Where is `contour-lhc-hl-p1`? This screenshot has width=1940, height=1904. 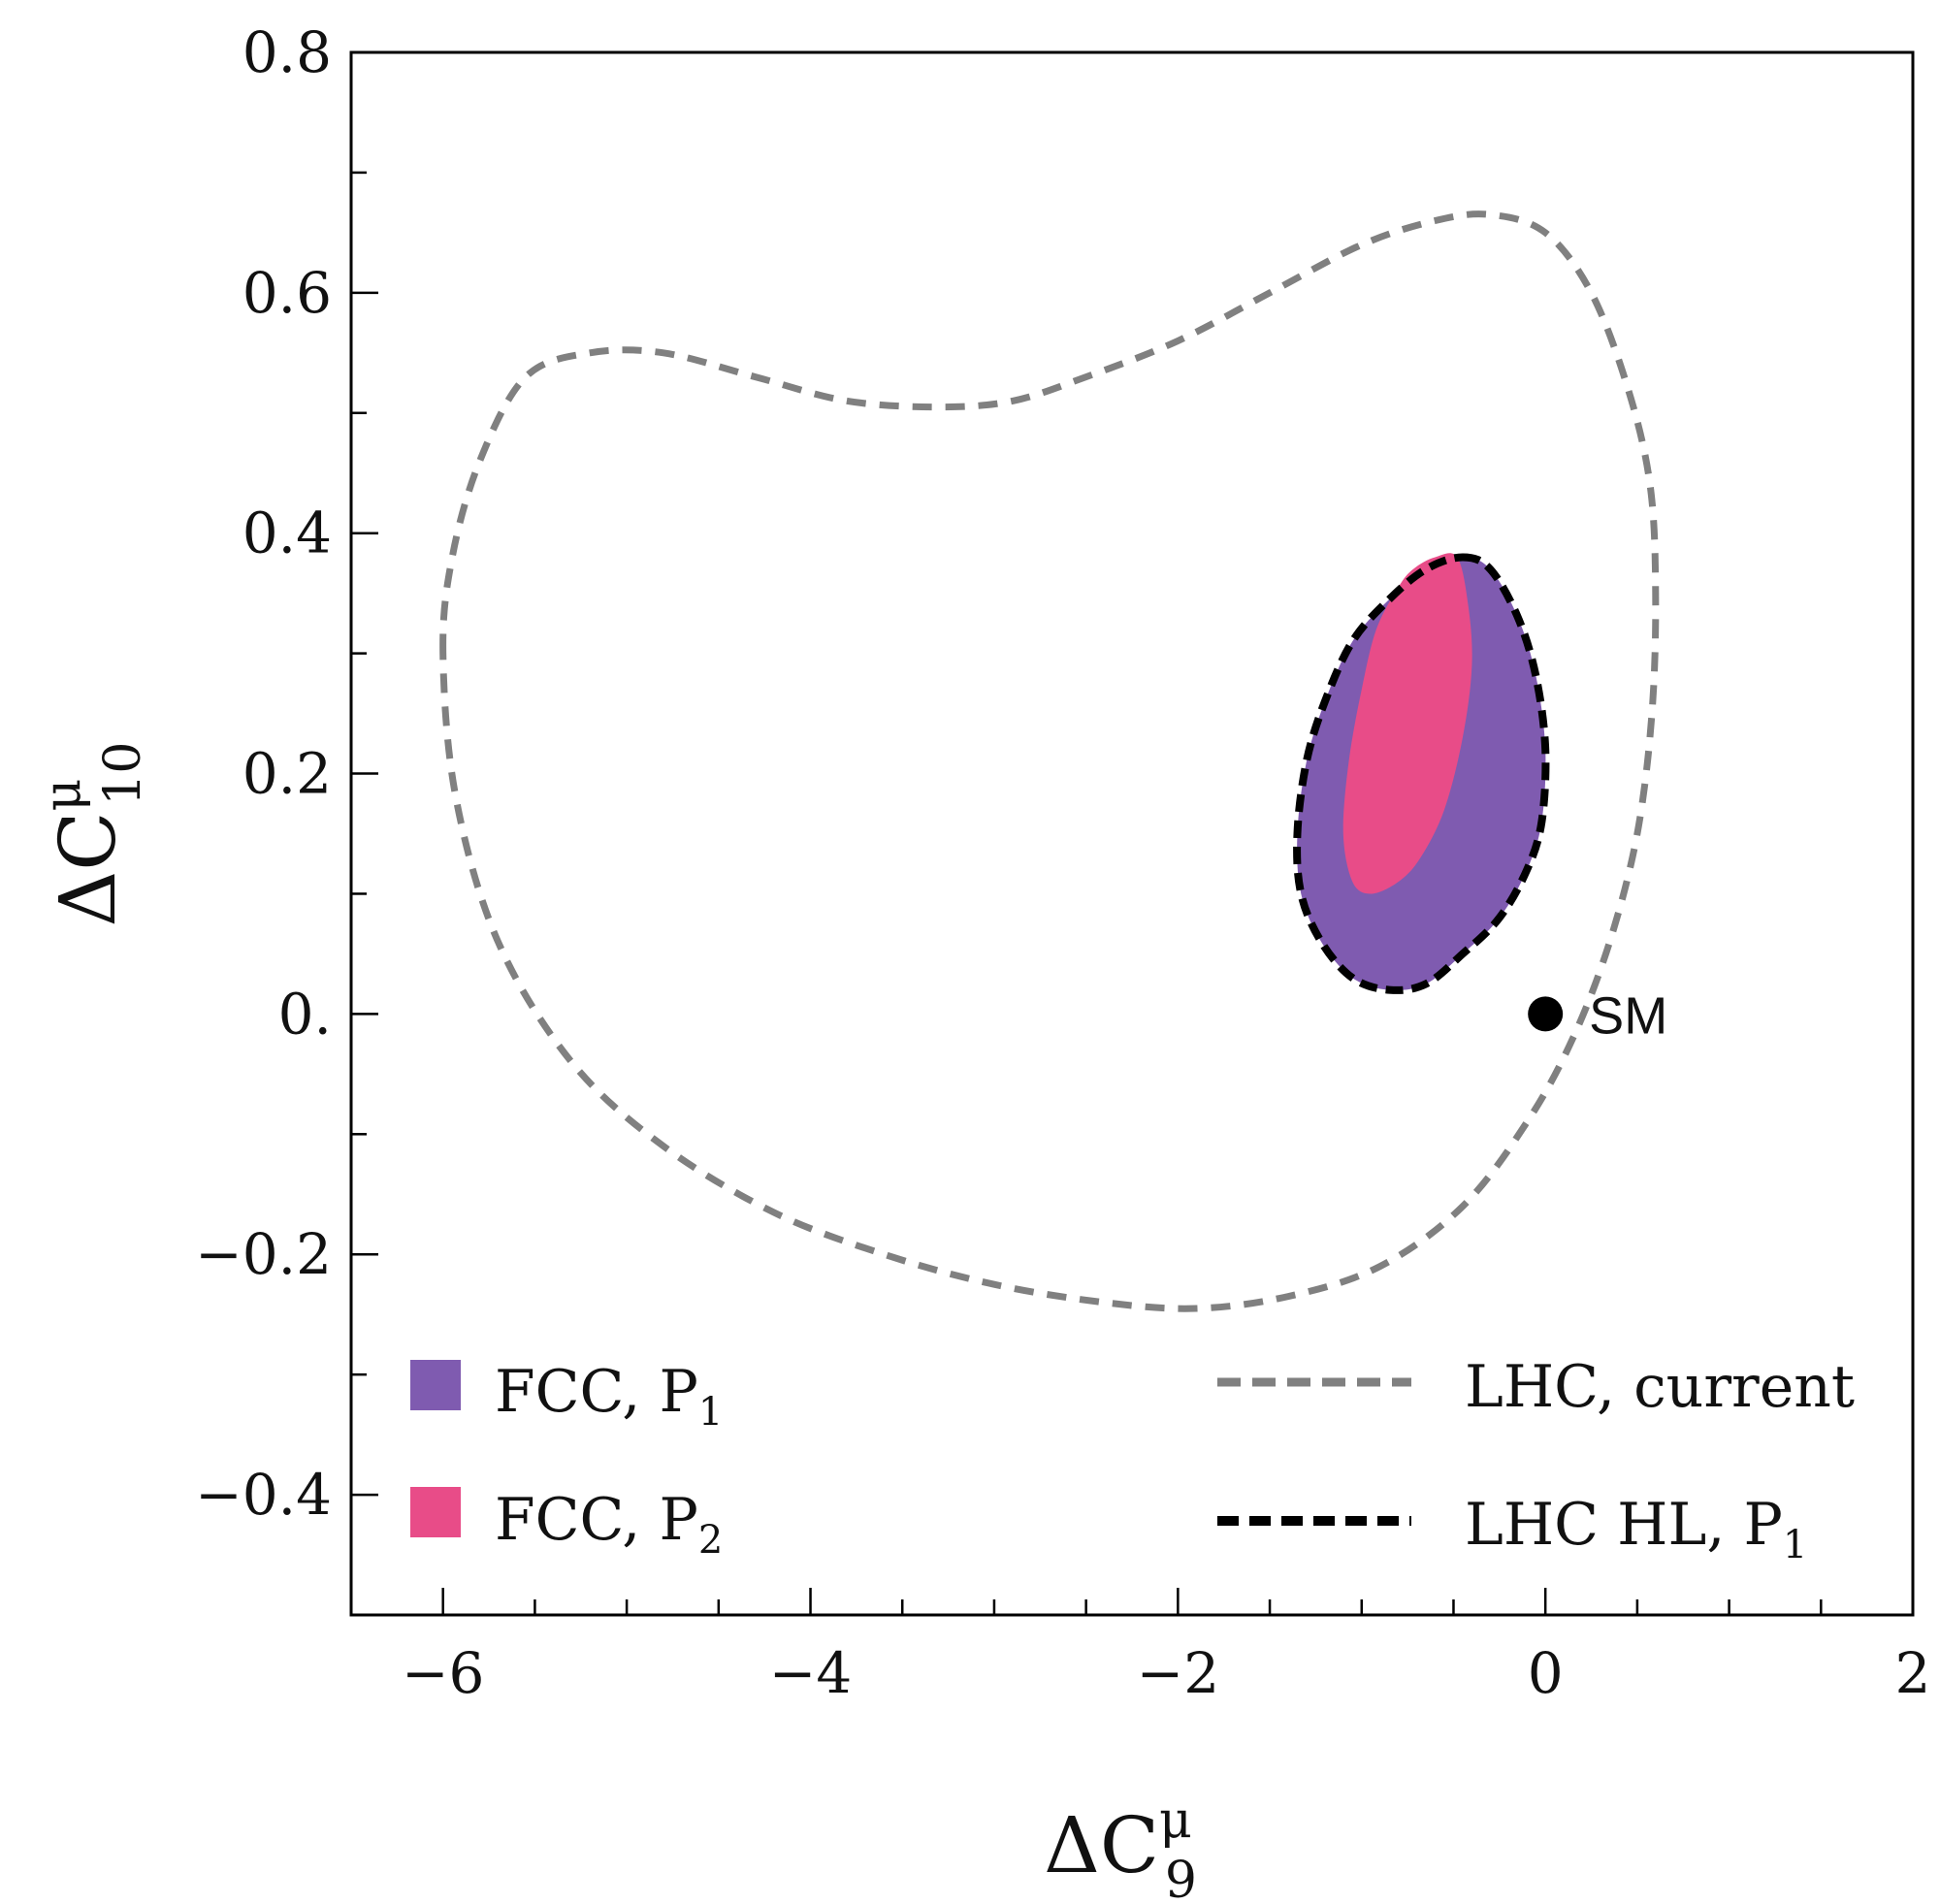 contour-lhc-hl-p1 is located at coordinates (1421, 773).